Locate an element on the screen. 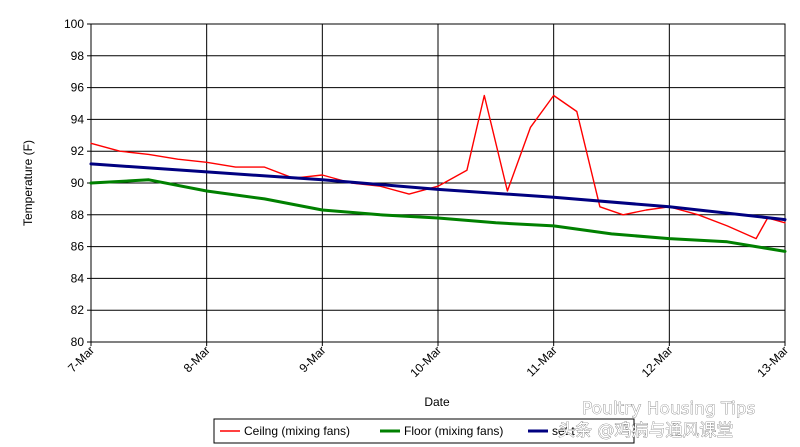 The height and width of the screenshot is (447, 800). wechat-icon is located at coordinates (561, 409).